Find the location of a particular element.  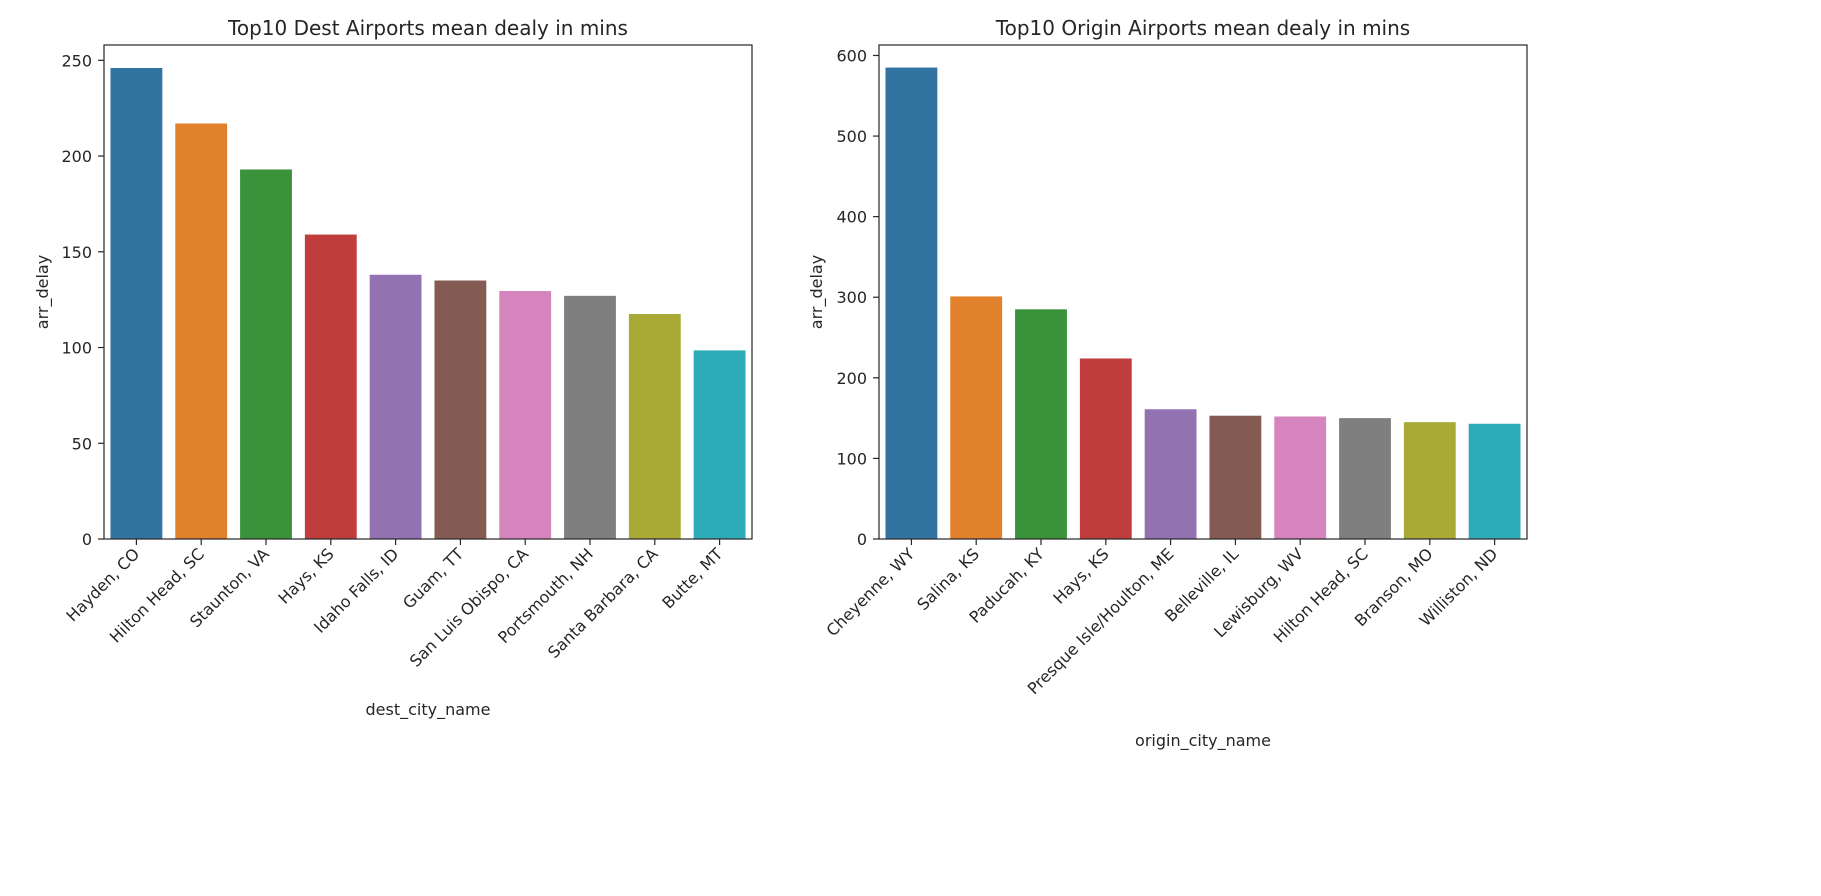

x-tick-label: Santa Barbara, CA is located at coordinates (603, 603).